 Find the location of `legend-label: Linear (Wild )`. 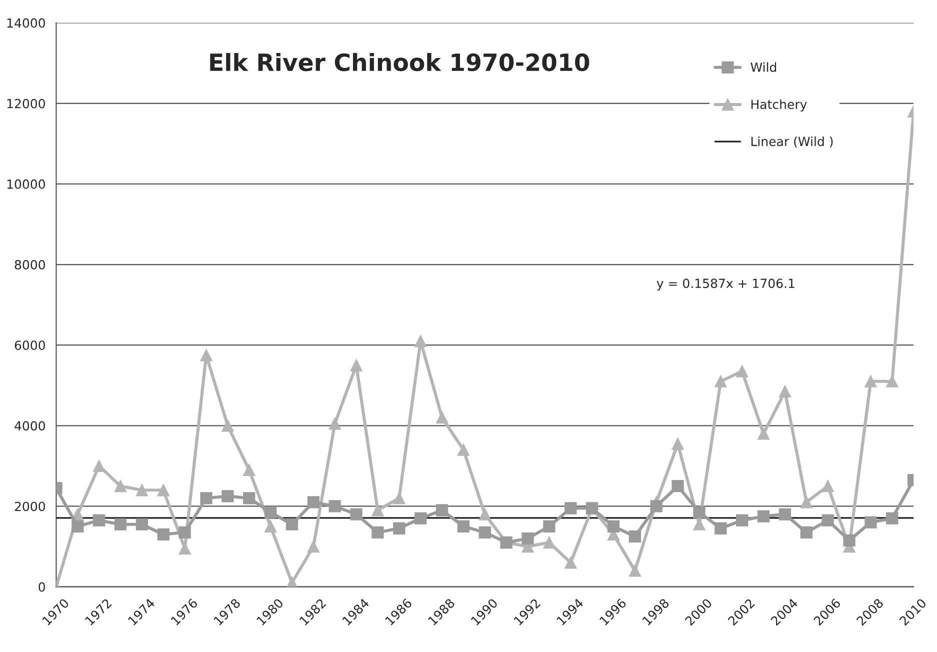

legend-label: Linear (Wild ) is located at coordinates (792, 142).